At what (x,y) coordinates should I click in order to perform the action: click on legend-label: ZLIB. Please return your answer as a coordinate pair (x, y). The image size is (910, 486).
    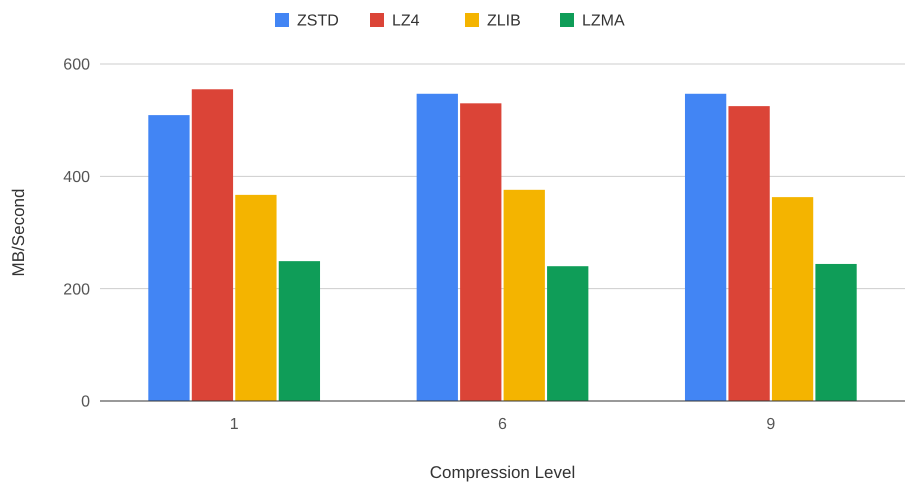
    Looking at the image, I should click on (504, 21).